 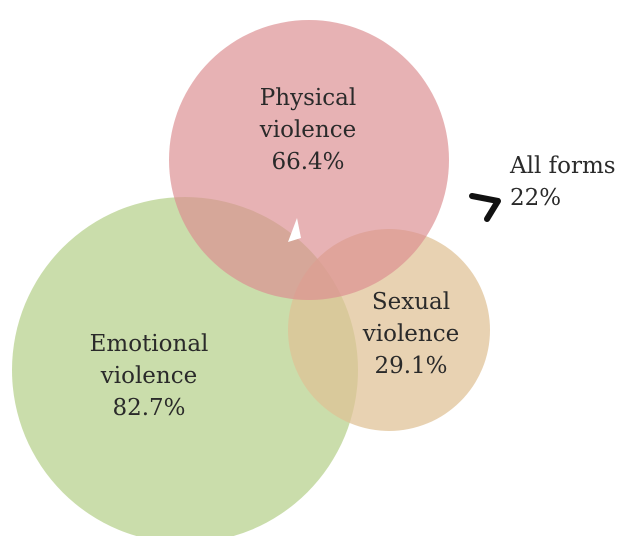 I want to click on physical-violence-label: Physical violence 66.4%, so click(x=308, y=130).